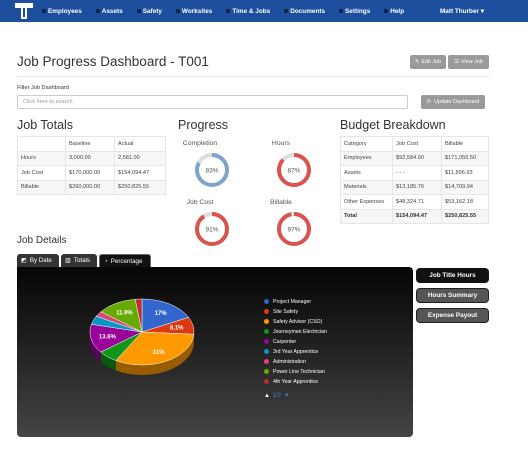  I want to click on legend-item: Administration, so click(285, 361).